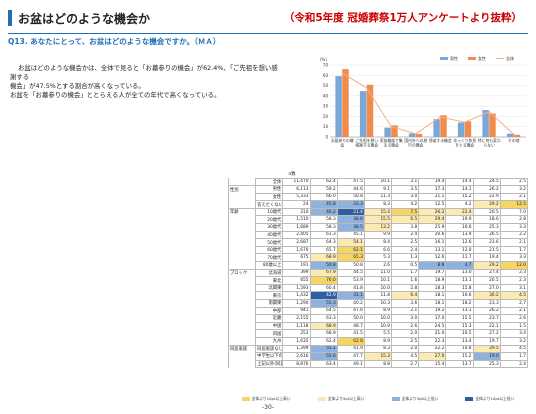 This screenshot has height=414, width=536. I want to click on table-cell: 58.3, so click(323, 220).